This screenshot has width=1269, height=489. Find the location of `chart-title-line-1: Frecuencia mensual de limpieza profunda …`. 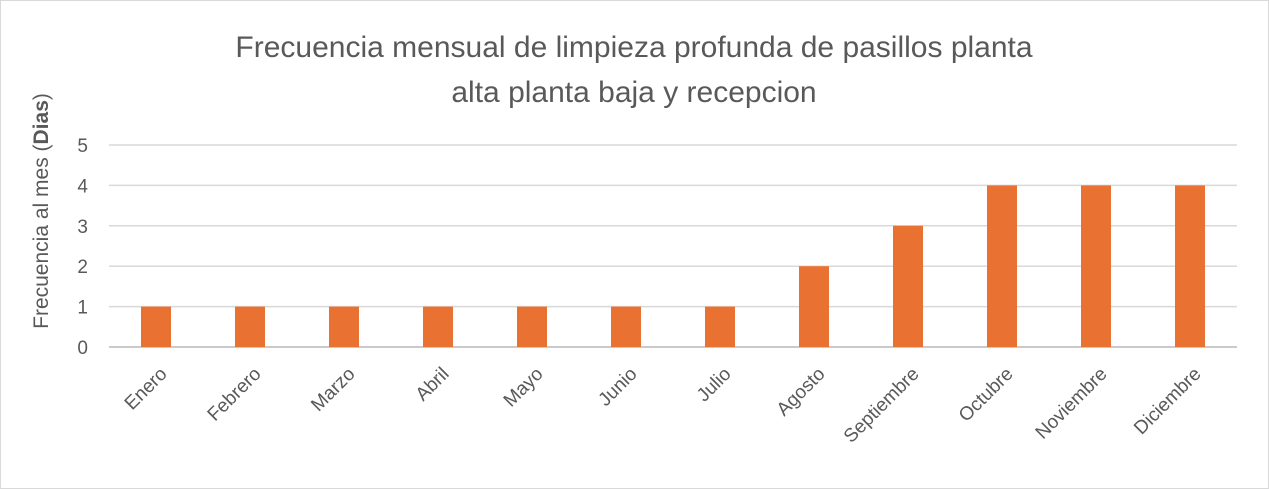

chart-title-line-1: Frecuencia mensual de limpieza profunda … is located at coordinates (634, 47).